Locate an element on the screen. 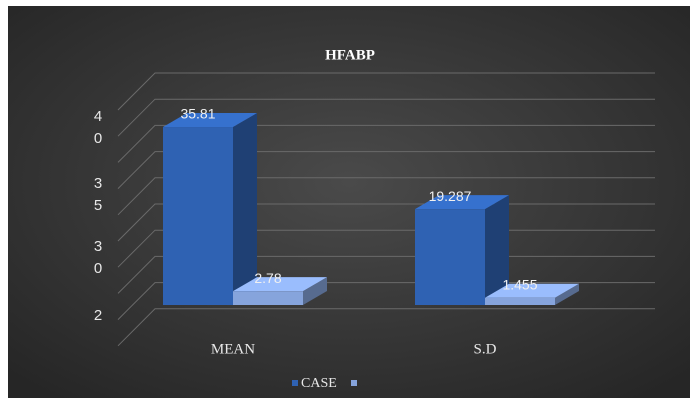  x-tick-label: S.D is located at coordinates (485, 349).